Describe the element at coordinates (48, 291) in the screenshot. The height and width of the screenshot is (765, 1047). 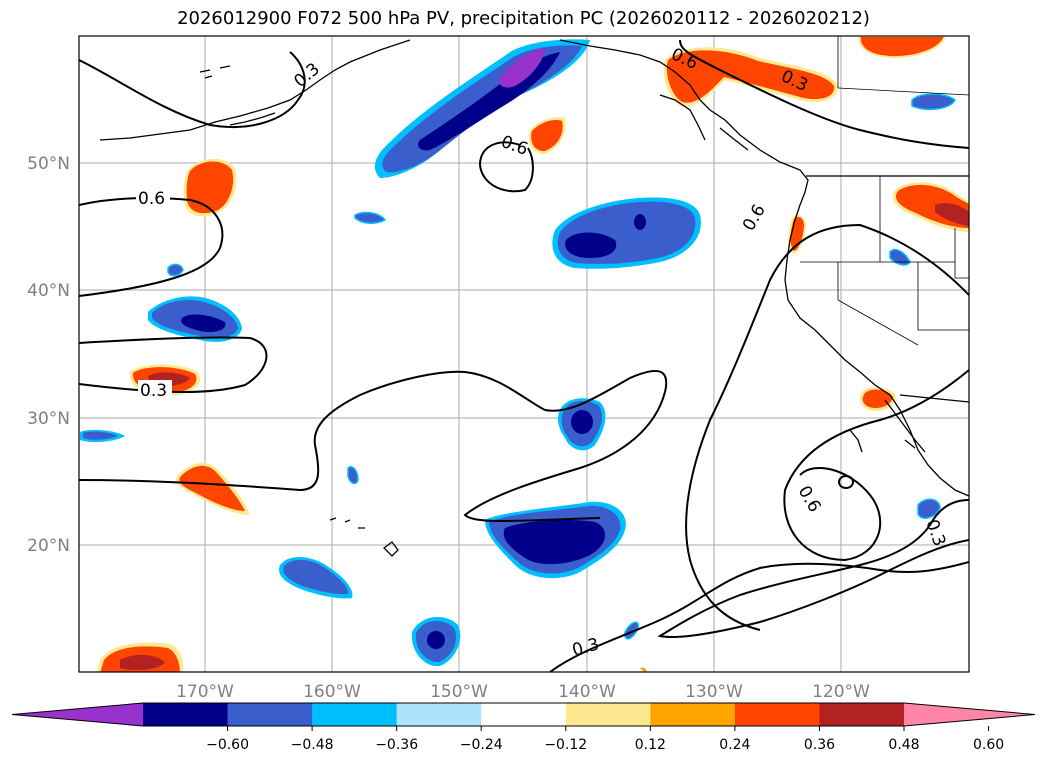
I see `lat-label: 40°N` at that location.